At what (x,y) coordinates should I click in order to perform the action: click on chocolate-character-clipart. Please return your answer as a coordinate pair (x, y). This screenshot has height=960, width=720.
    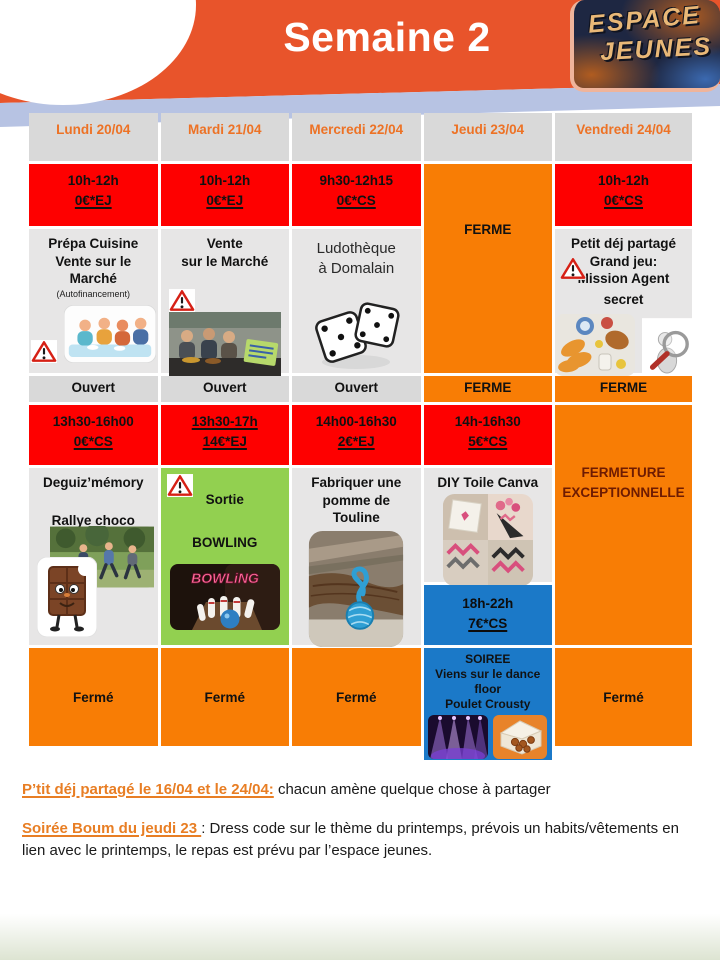
    Looking at the image, I should click on (67, 597).